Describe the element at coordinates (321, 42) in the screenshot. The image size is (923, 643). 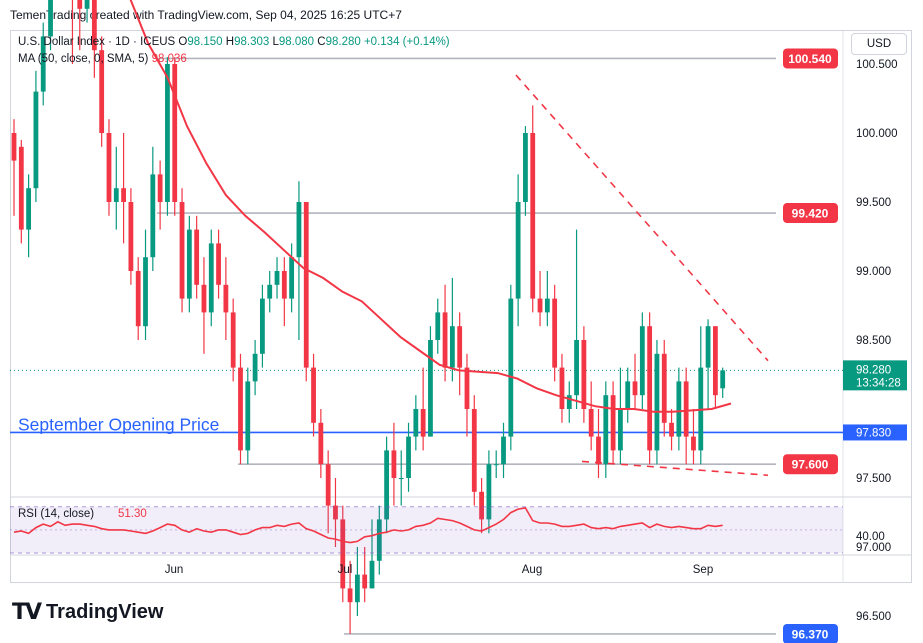
I see `close-label: C` at that location.